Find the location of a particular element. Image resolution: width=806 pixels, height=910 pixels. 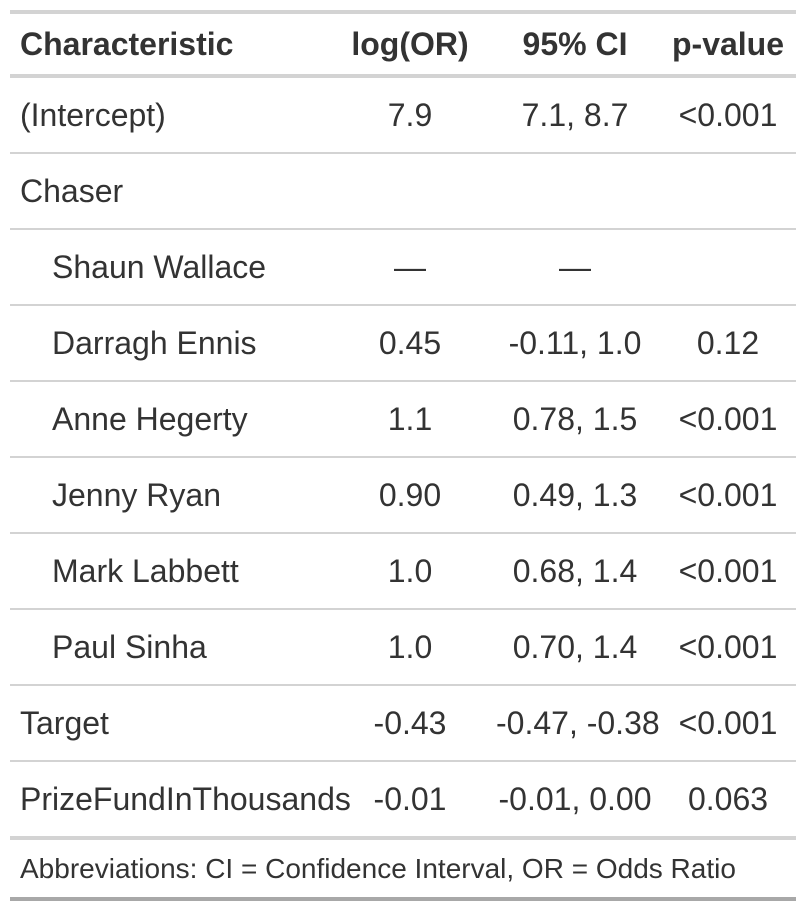

row-label-cell: Darragh Ennis is located at coordinates (170, 343).